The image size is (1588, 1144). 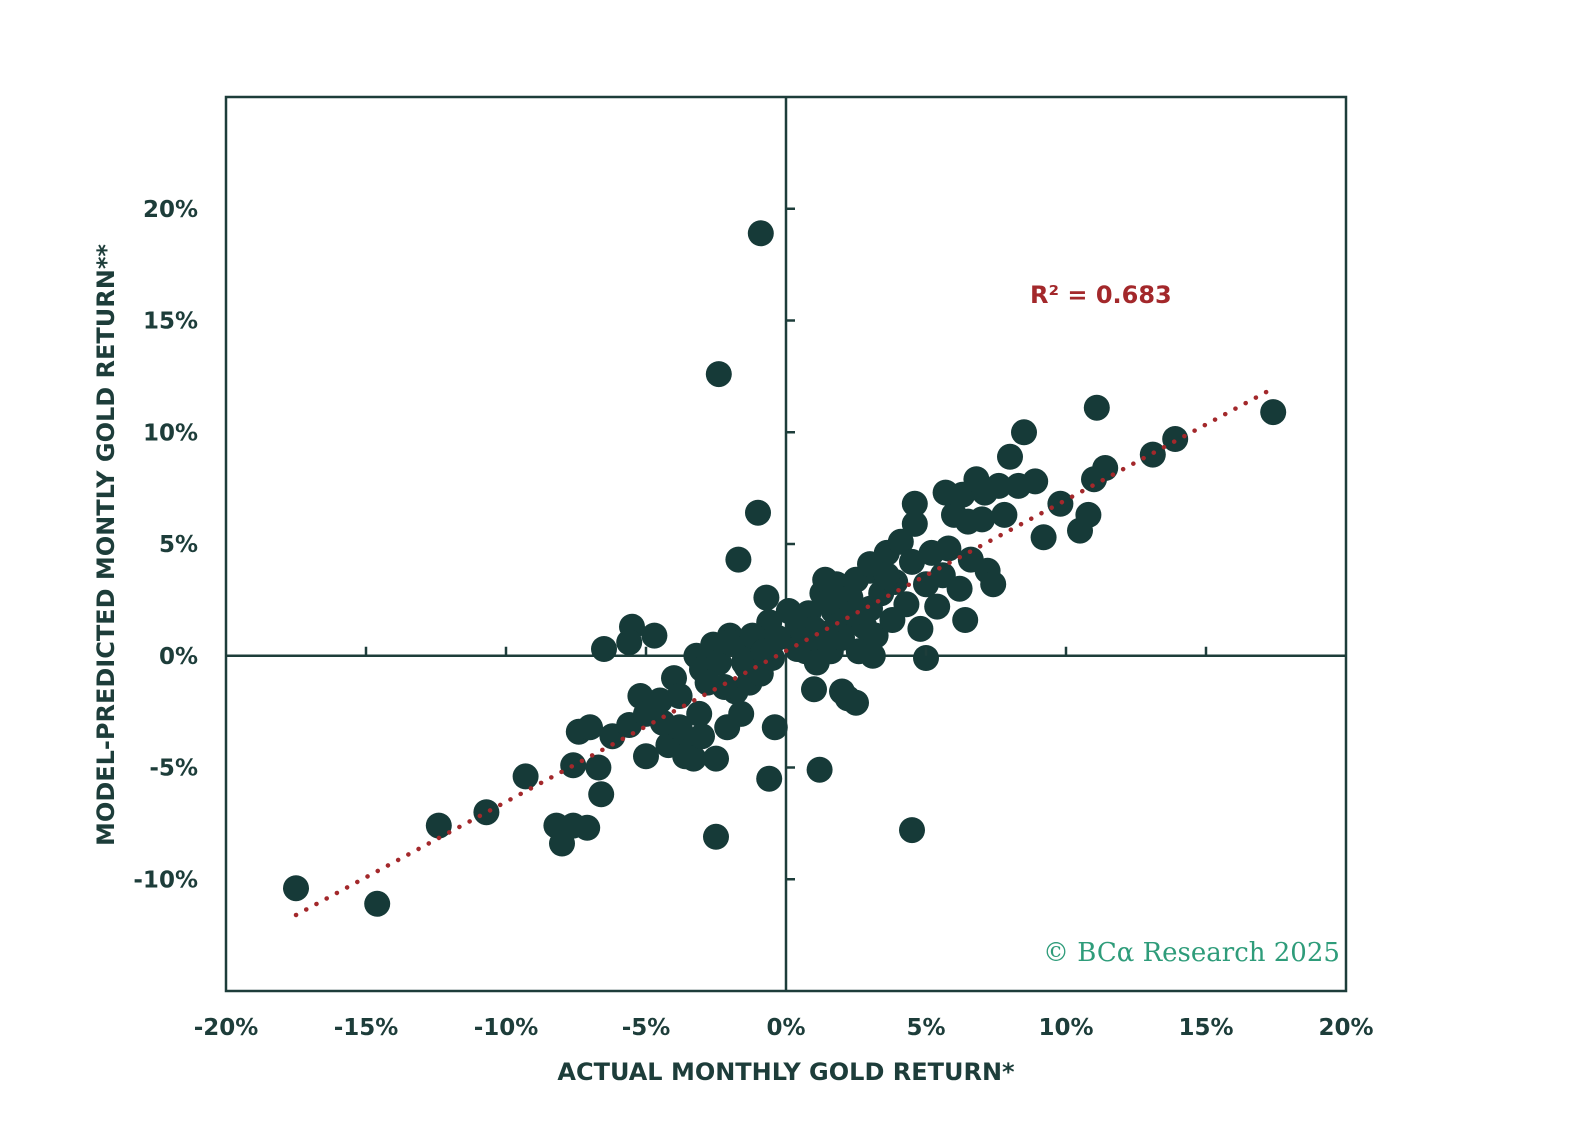 What do you see at coordinates (925, 1028) in the screenshot?
I see `x-tick-label: 5%` at bounding box center [925, 1028].